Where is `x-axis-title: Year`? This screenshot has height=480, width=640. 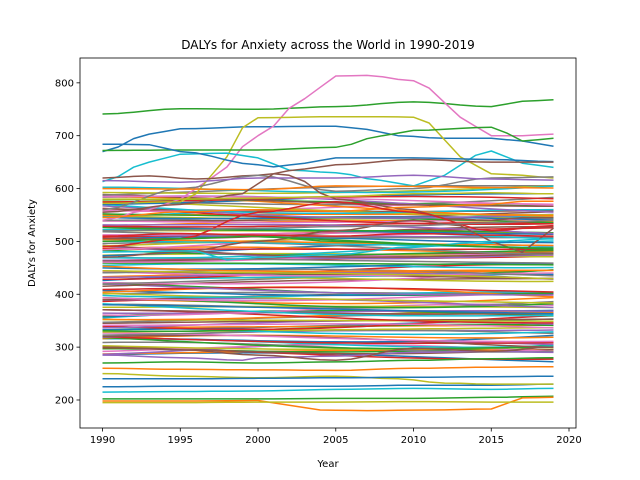 x-axis-title: Year is located at coordinates (327, 464).